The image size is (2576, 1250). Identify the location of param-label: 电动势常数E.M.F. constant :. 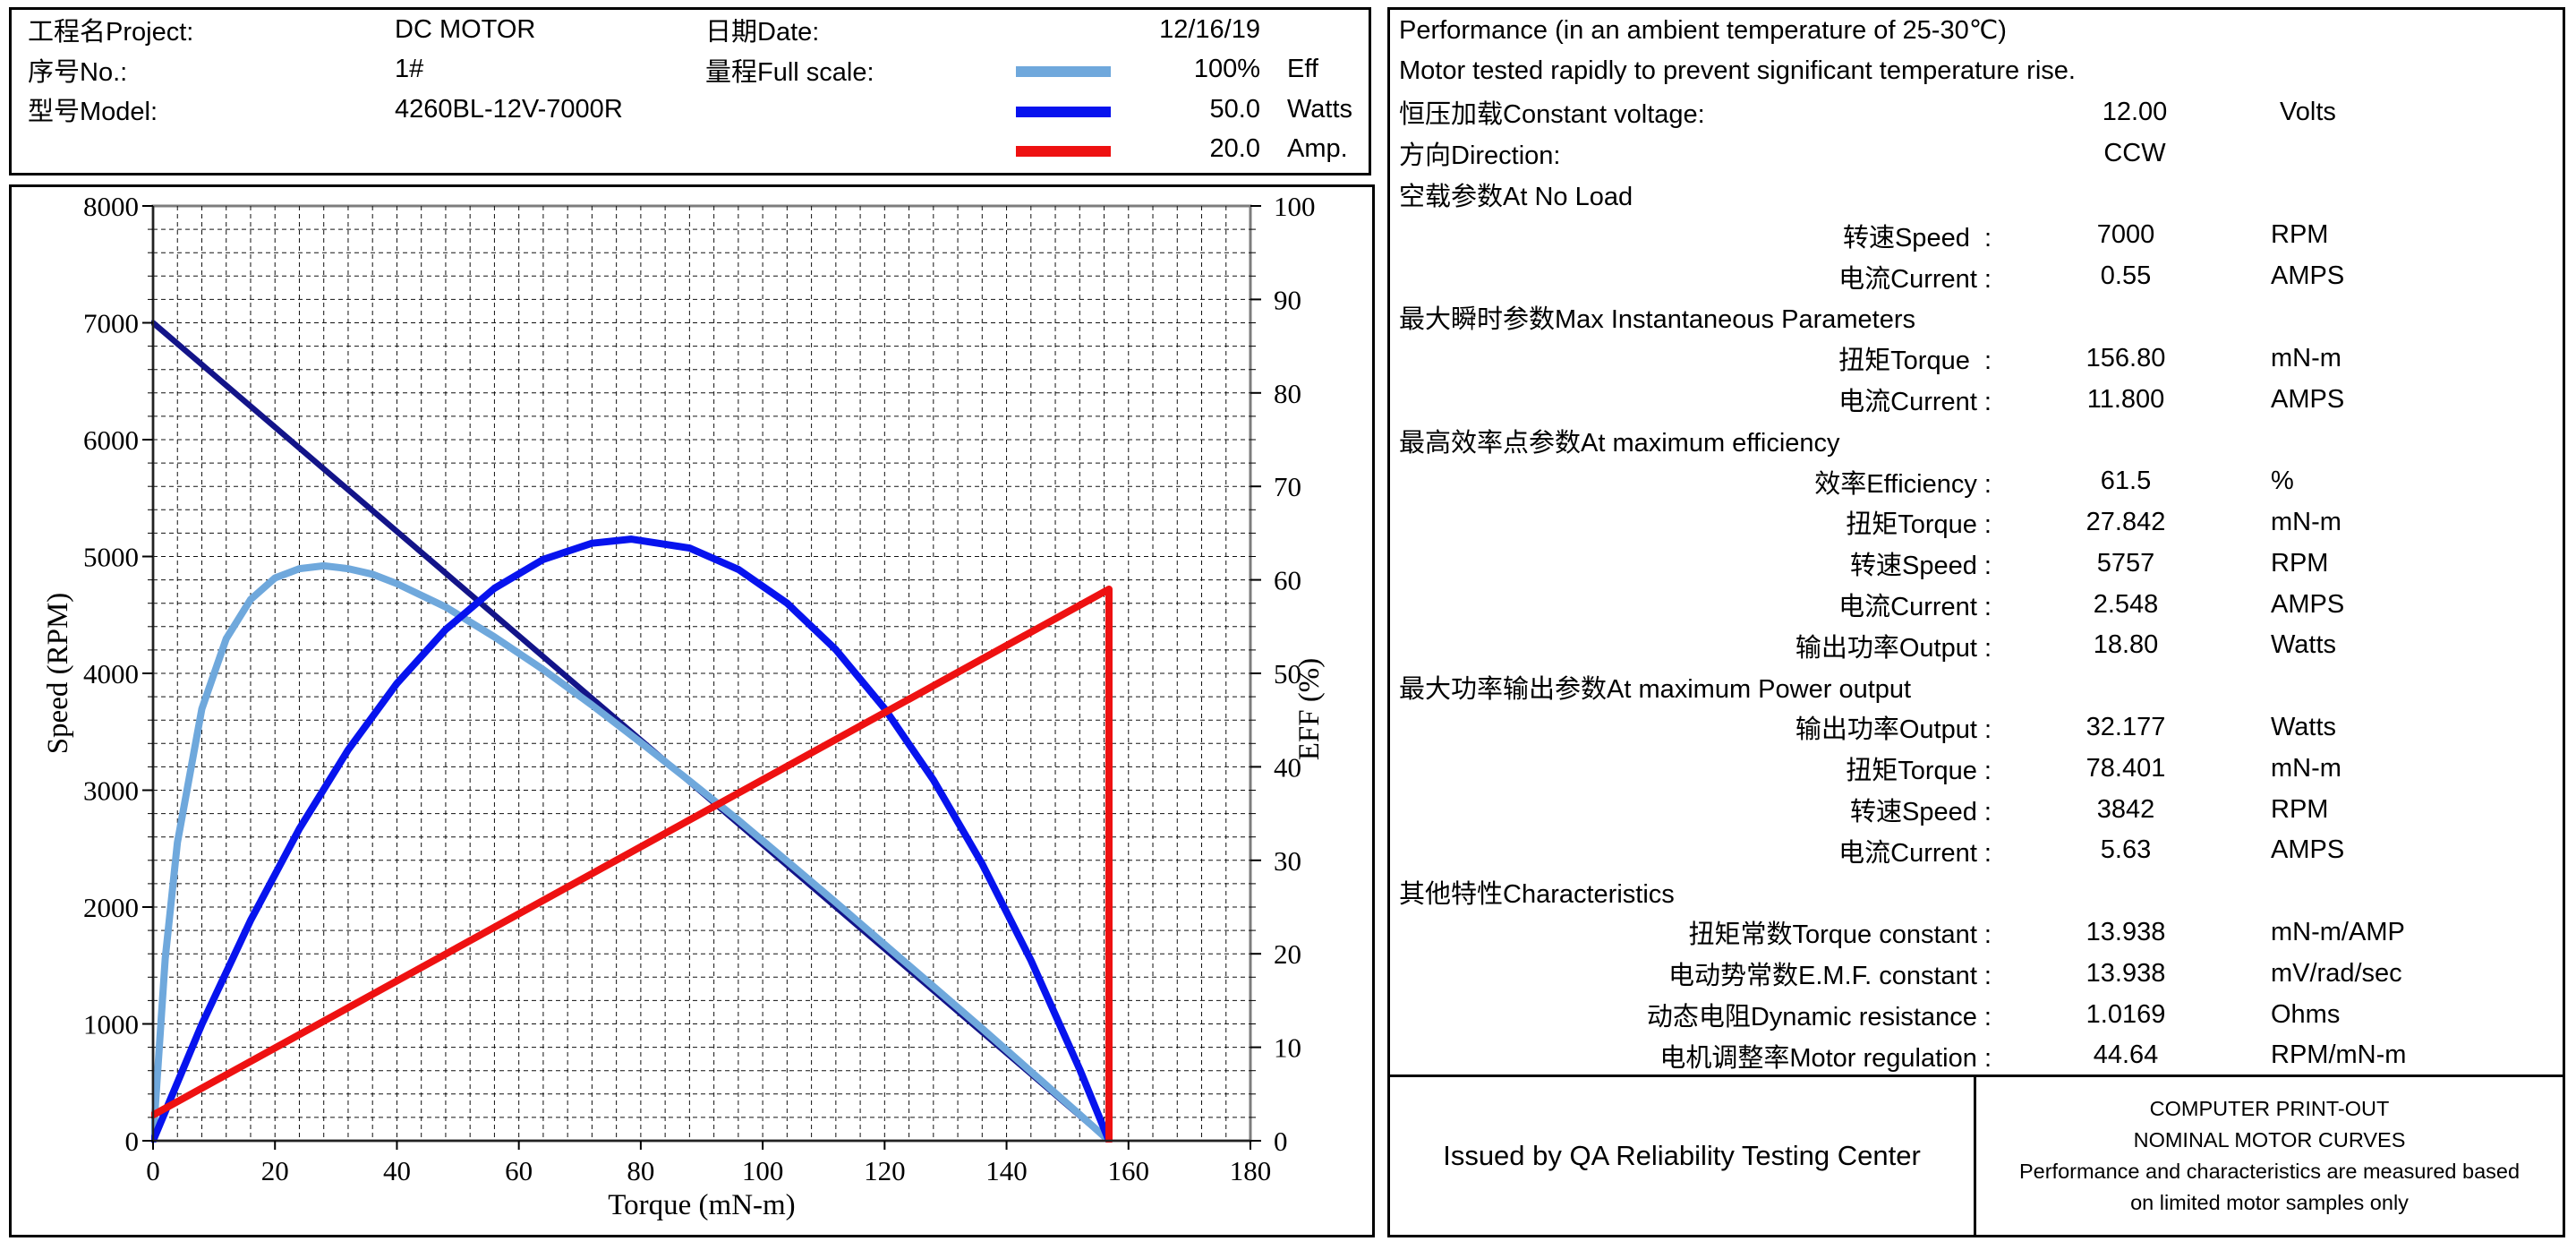
(1830, 976).